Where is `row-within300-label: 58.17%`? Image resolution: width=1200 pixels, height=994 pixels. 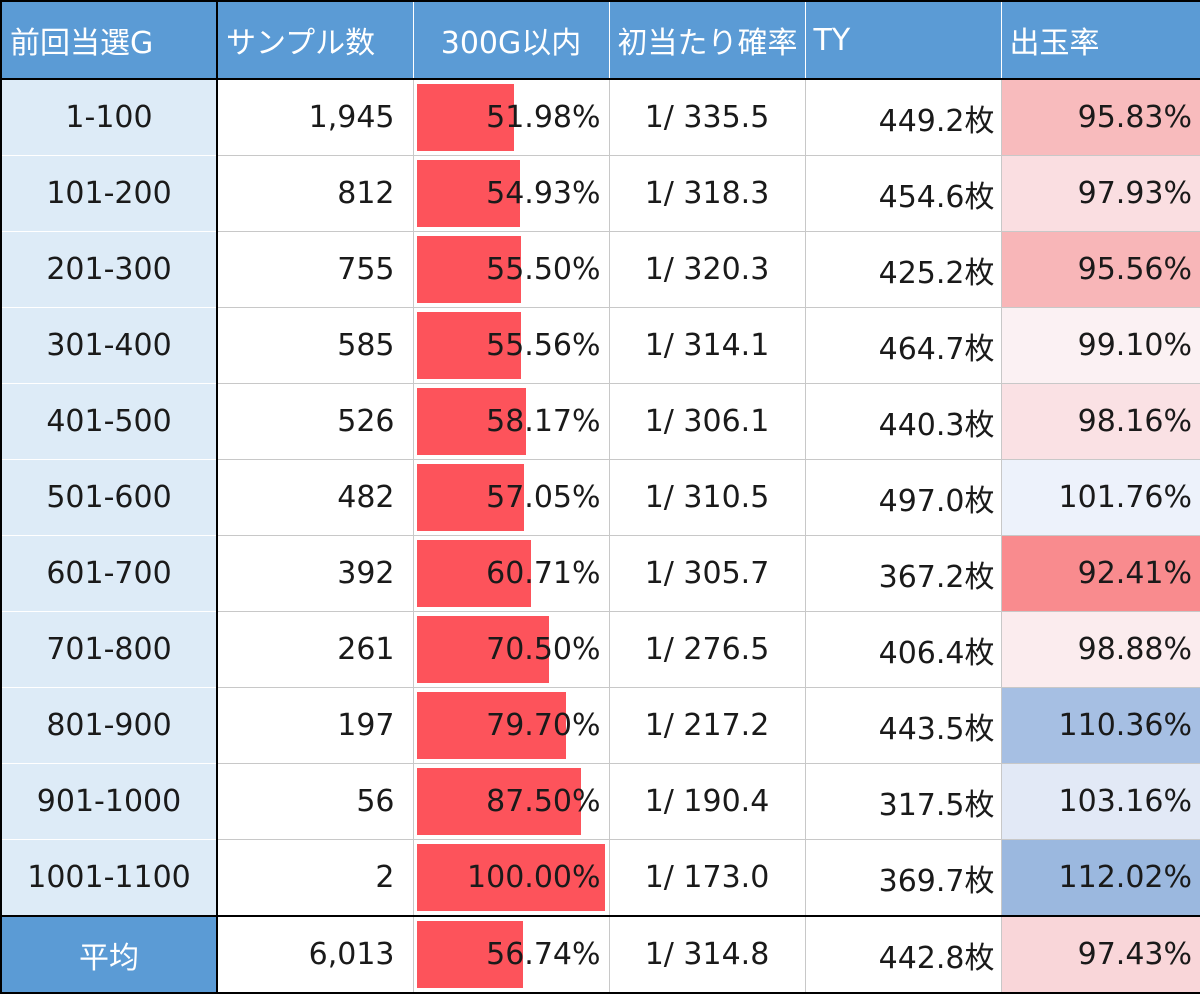 row-within300-label: 58.17% is located at coordinates (543, 421).